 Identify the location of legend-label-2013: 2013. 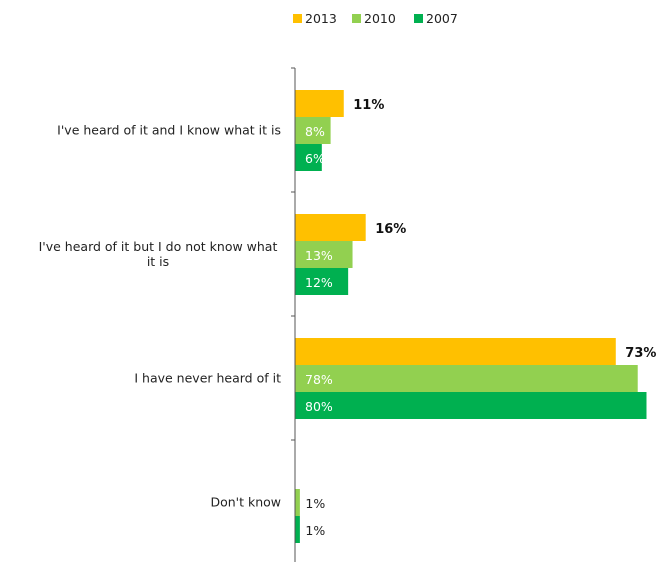
(321, 18).